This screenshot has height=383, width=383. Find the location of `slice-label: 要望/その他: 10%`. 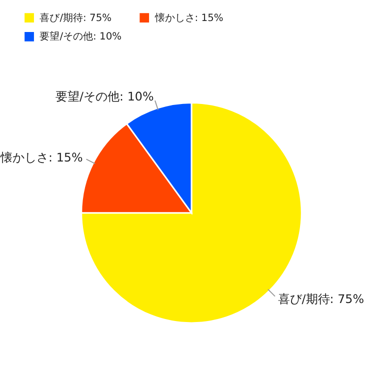

slice-label: 要望/その他: 10% is located at coordinates (105, 97).